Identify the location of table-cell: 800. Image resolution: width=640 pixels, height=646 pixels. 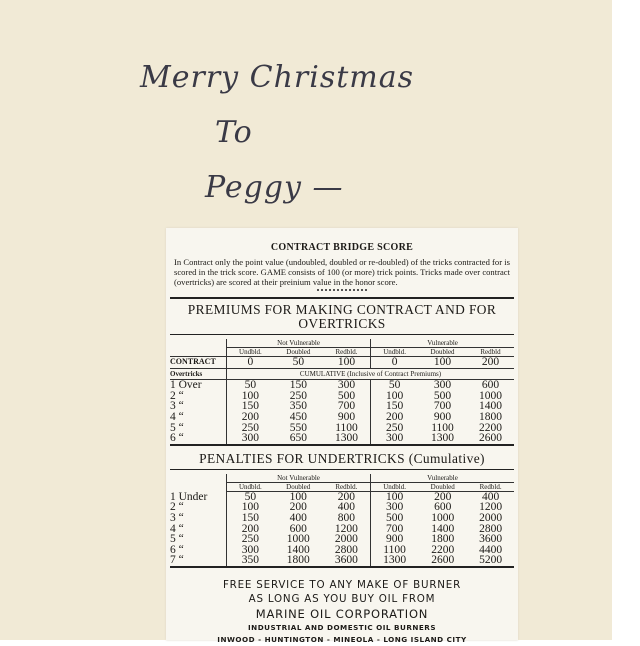
(346, 517).